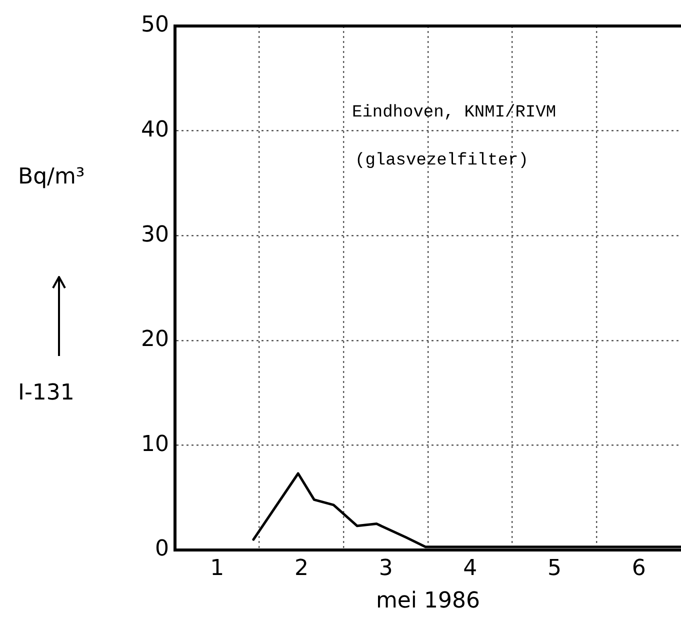  I want to click on y-tick-label: 40, so click(155, 130).